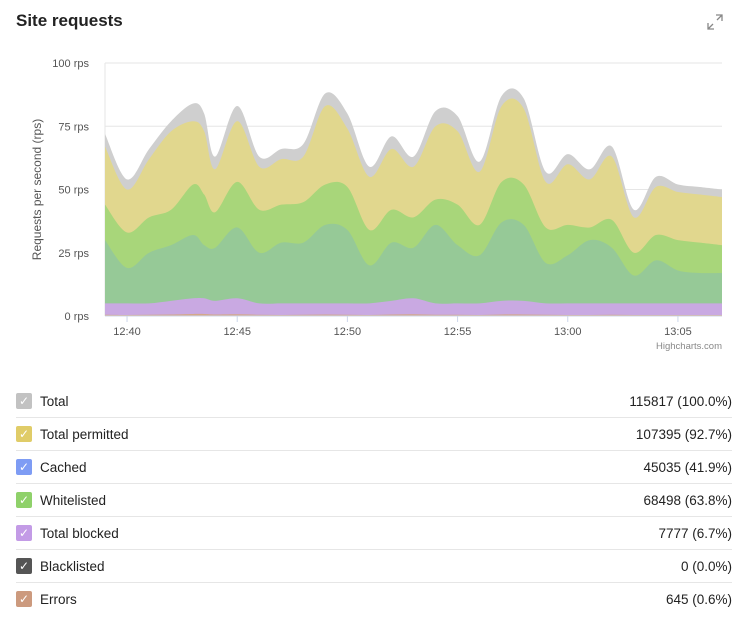  I want to click on y-tick-label: 25 rps, so click(73, 254).